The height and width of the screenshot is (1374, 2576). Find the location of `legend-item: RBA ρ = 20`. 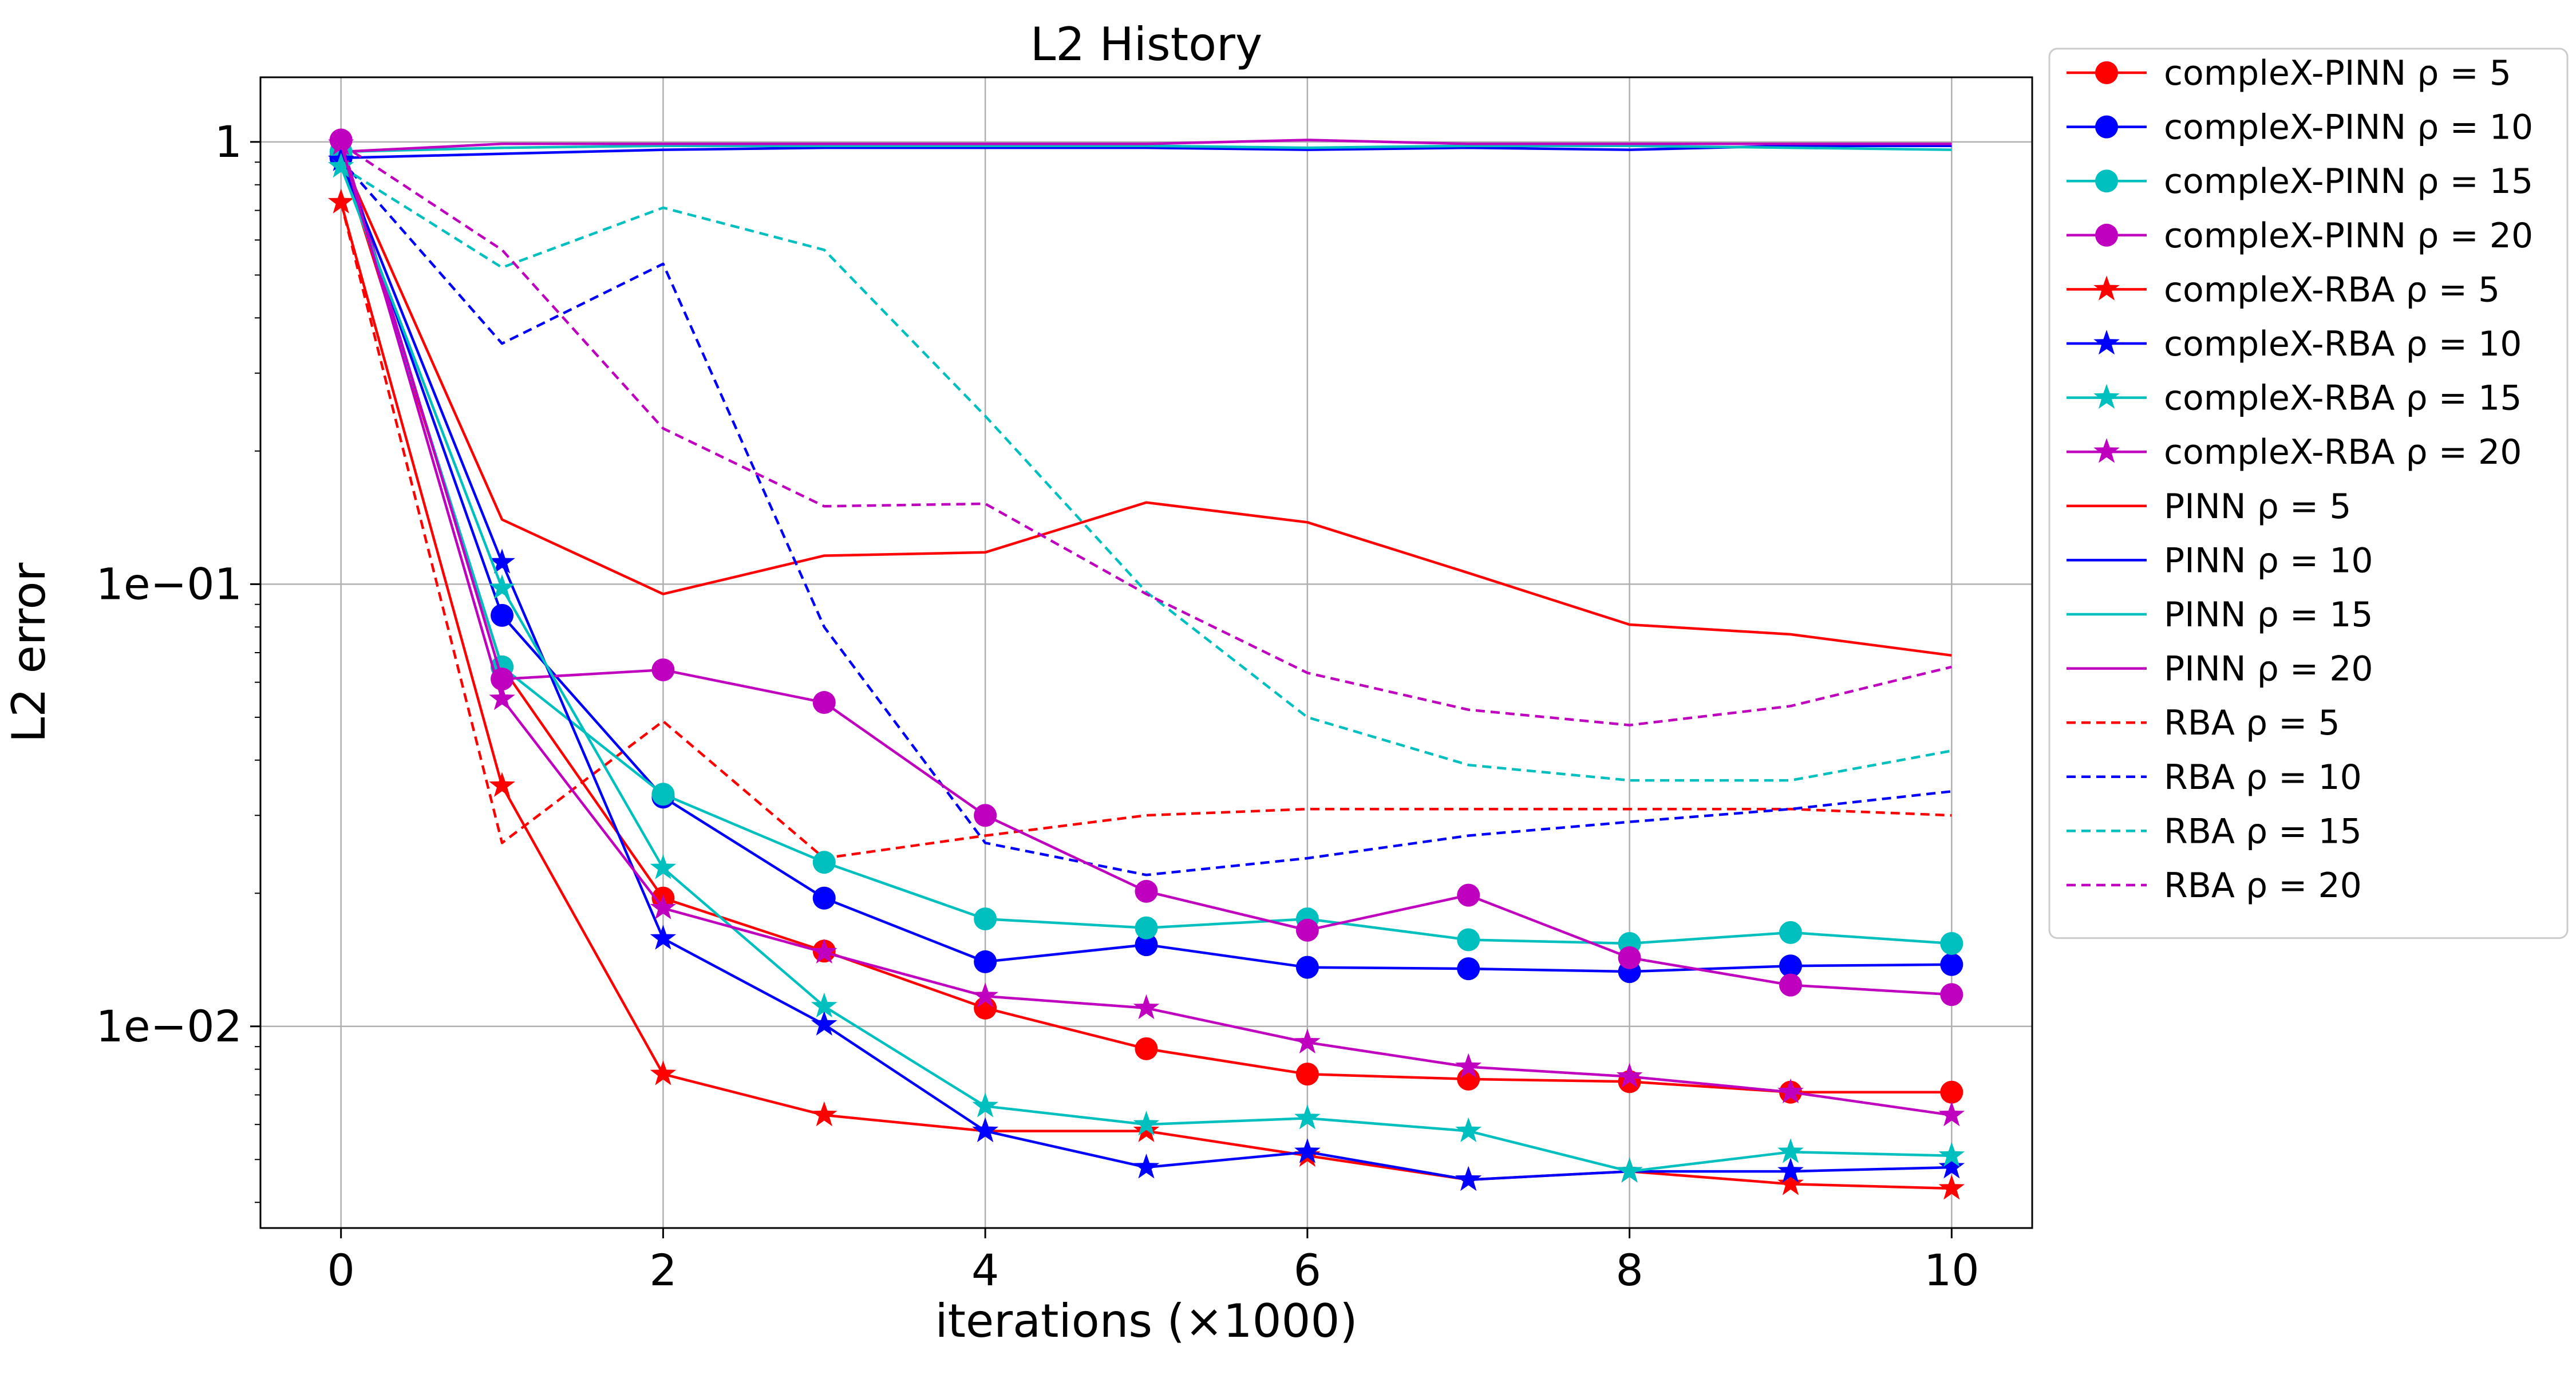

legend-item: RBA ρ = 20 is located at coordinates (2214, 886).